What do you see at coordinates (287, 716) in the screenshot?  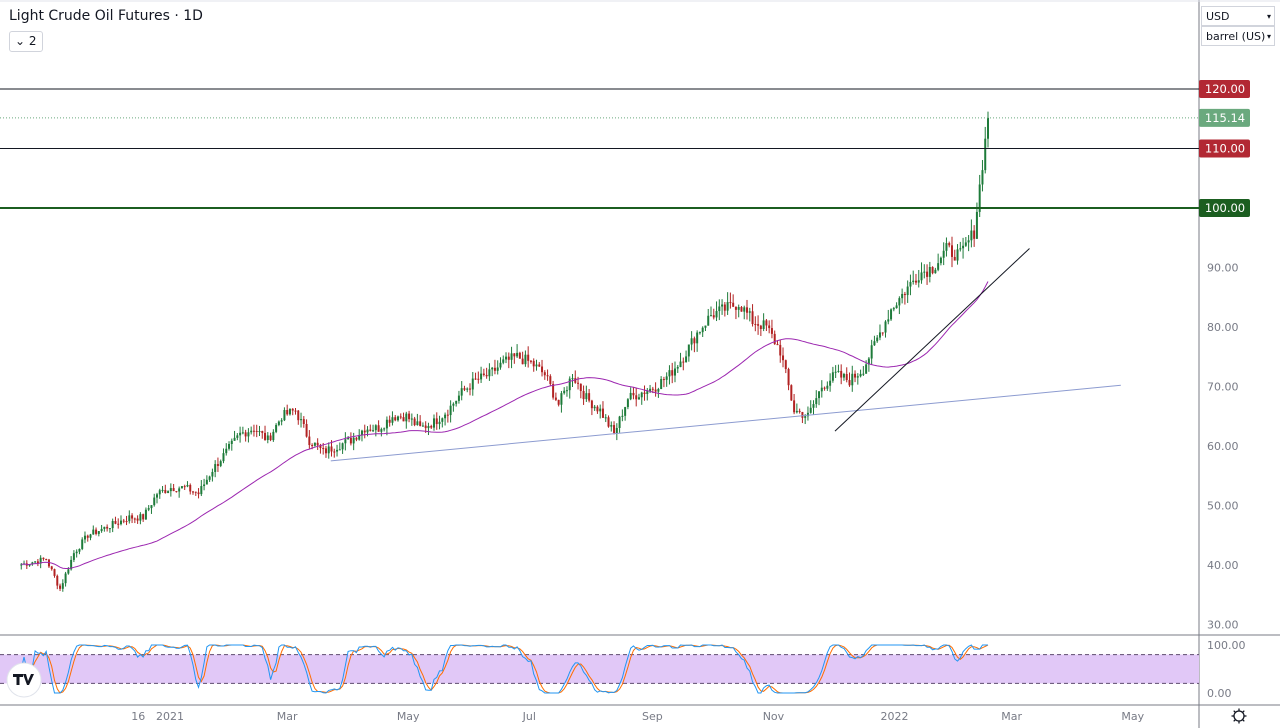 I see `x-tick-label: Mar` at bounding box center [287, 716].